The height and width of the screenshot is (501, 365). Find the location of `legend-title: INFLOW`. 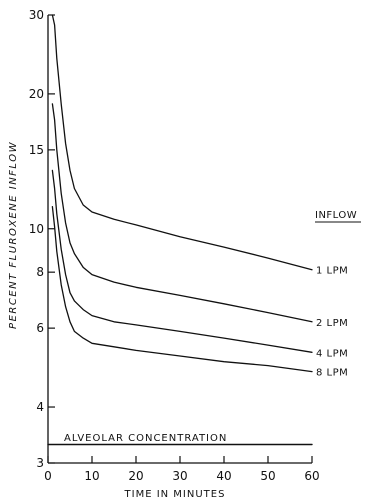

legend-title: INFLOW is located at coordinates (336, 215).